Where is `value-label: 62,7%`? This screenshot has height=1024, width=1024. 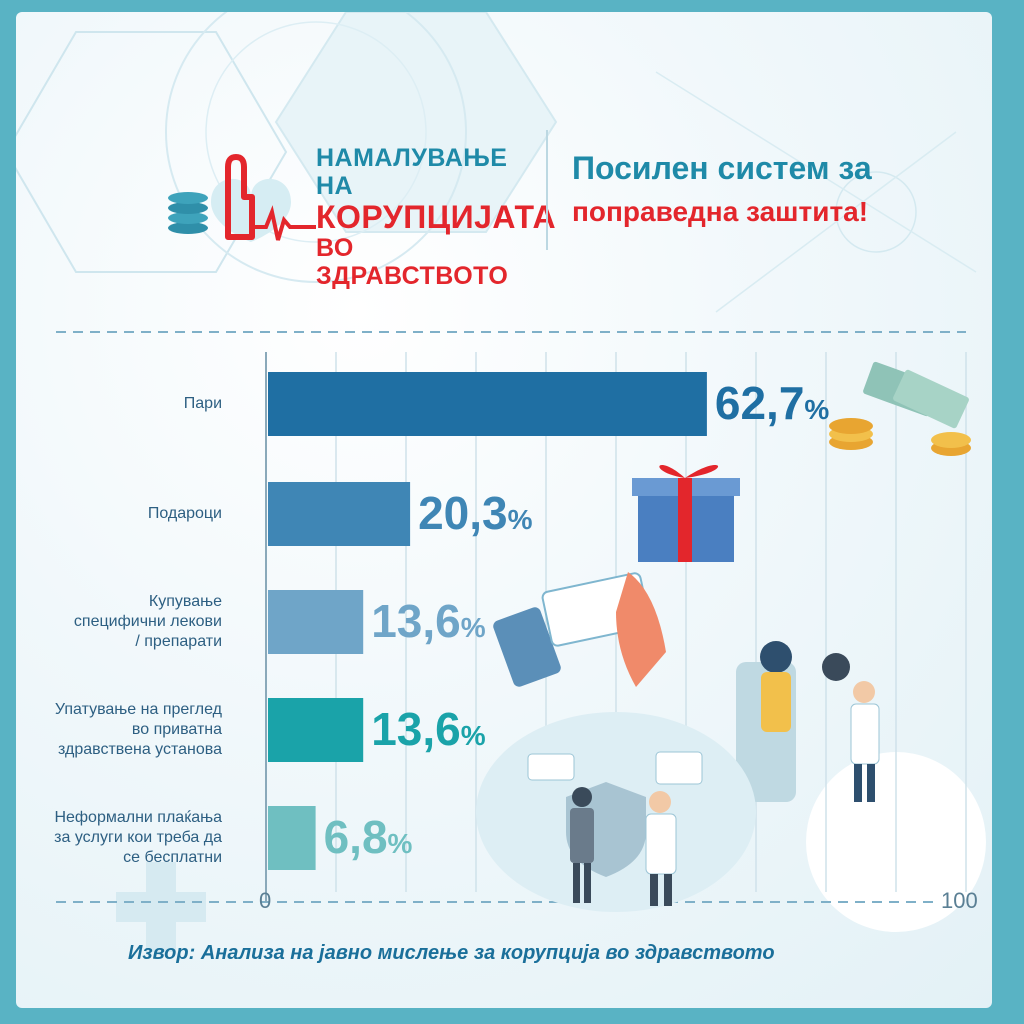 value-label: 62,7% is located at coordinates (772, 406).